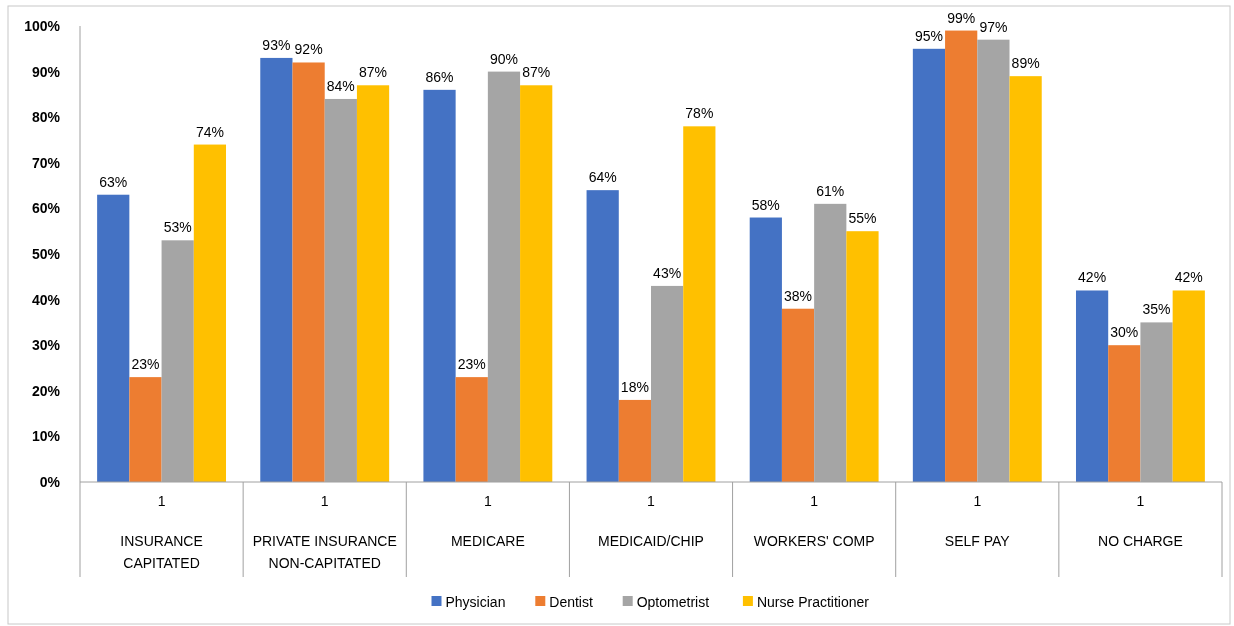  I want to click on data-label: 99%, so click(961, 17).